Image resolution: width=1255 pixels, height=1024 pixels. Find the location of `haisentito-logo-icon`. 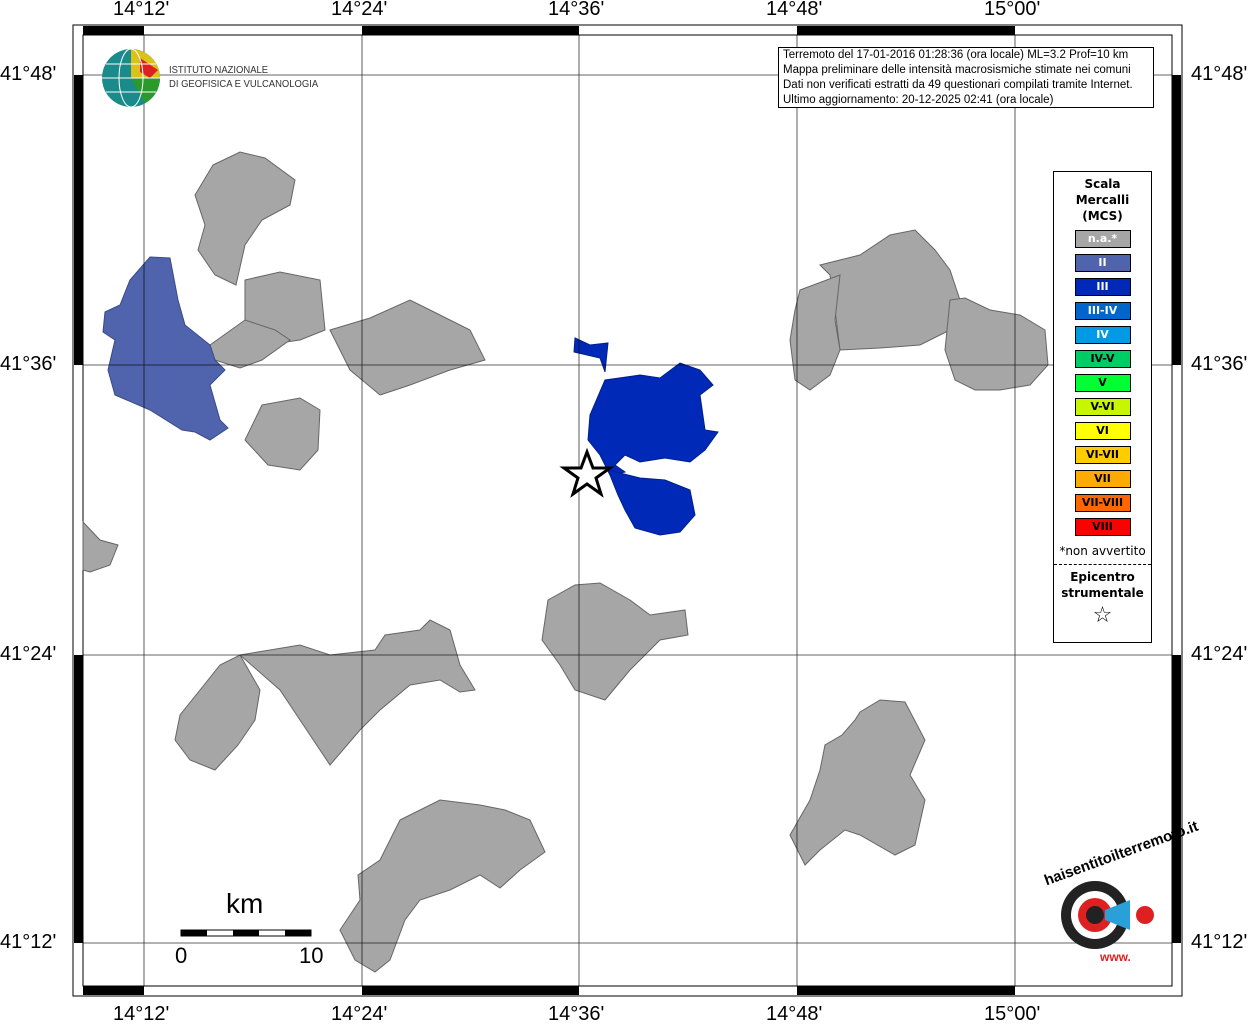

haisentito-logo-icon is located at coordinates (1107, 915).